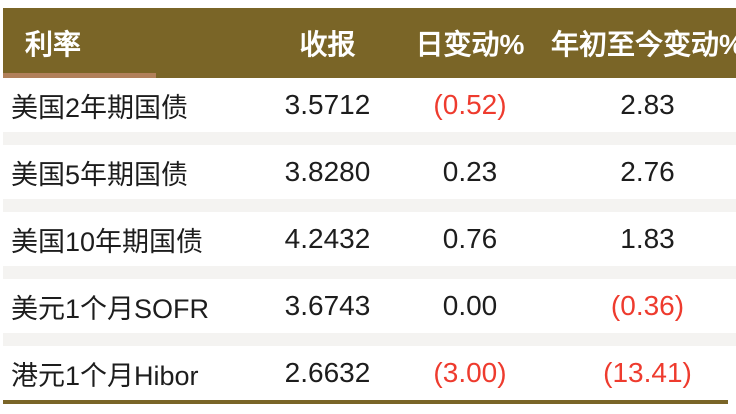 The height and width of the screenshot is (414, 736). What do you see at coordinates (131, 111) in the screenshot?
I see `cell-rate-name: 美国2年期国债` at bounding box center [131, 111].